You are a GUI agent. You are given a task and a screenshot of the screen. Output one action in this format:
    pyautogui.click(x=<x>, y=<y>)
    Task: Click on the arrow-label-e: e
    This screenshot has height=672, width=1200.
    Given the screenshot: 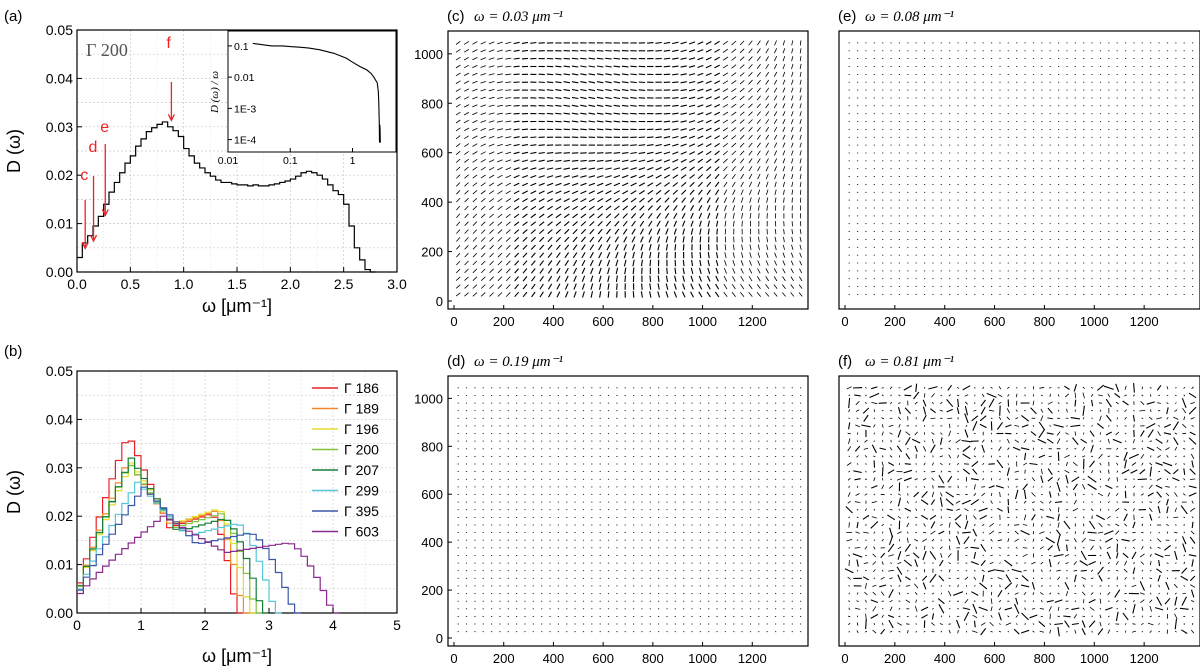 What is the action you would take?
    pyautogui.click(x=104, y=127)
    